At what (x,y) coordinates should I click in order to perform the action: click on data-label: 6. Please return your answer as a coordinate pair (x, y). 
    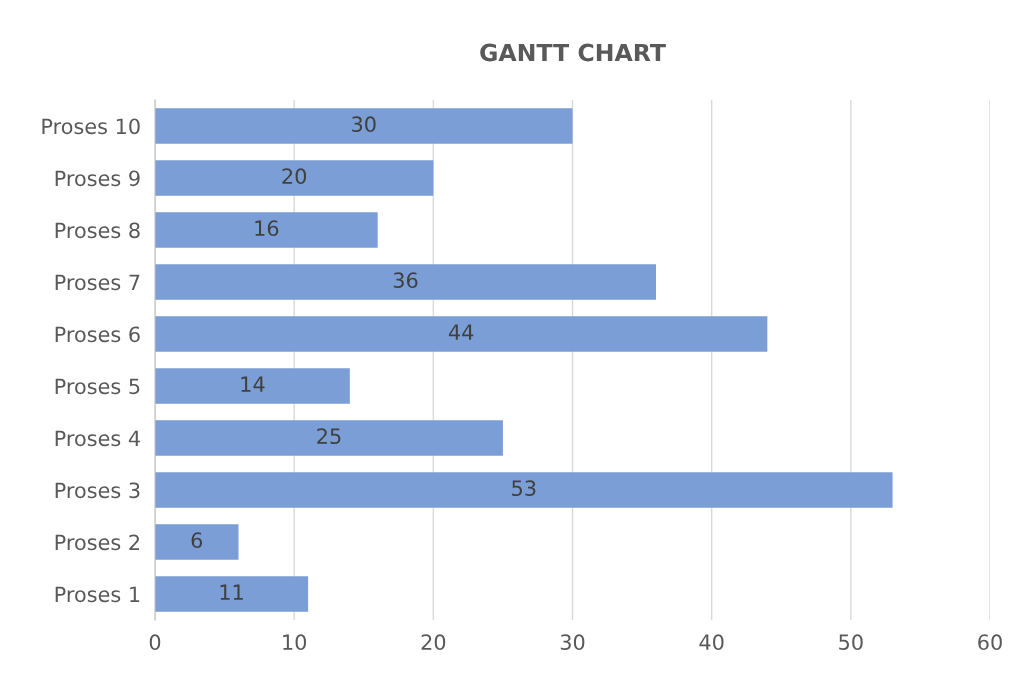
    Looking at the image, I should click on (197, 540).